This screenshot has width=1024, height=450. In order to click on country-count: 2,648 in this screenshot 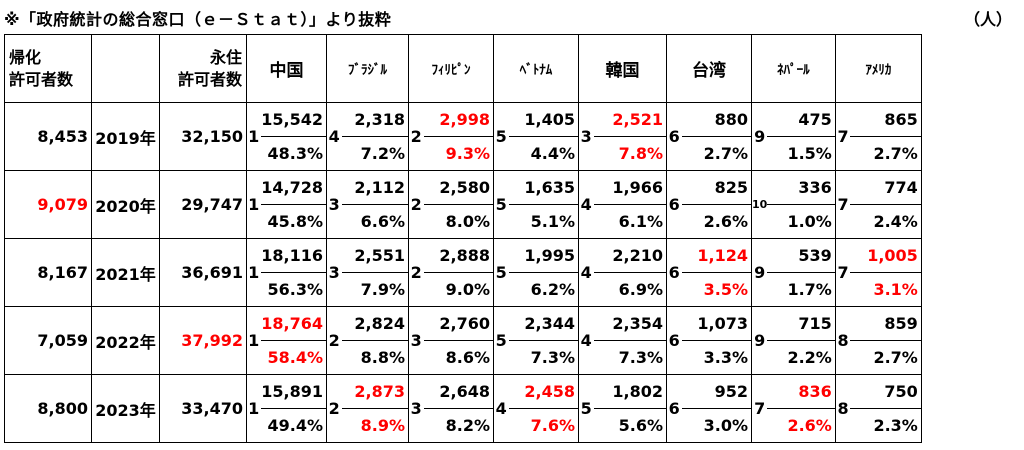, I will do `click(458, 391)`.